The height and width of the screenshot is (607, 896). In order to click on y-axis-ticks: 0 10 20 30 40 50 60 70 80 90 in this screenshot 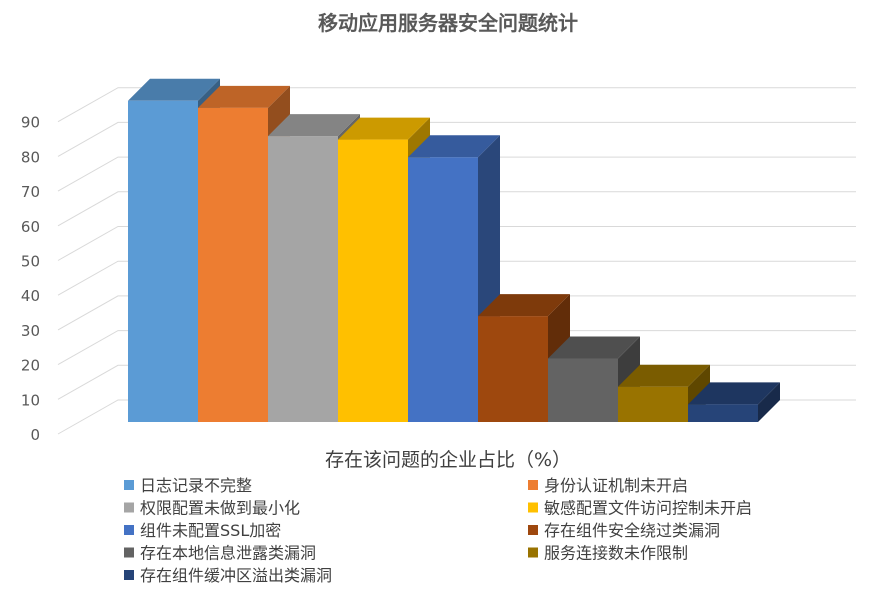, I will do `click(30, 279)`.